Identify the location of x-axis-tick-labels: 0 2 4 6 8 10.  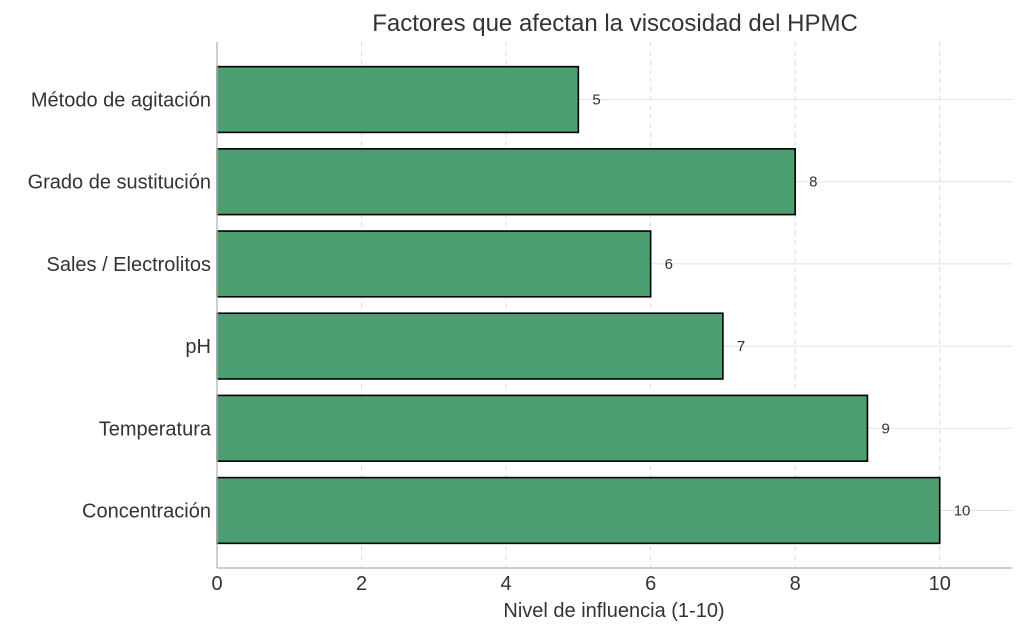
(580, 584).